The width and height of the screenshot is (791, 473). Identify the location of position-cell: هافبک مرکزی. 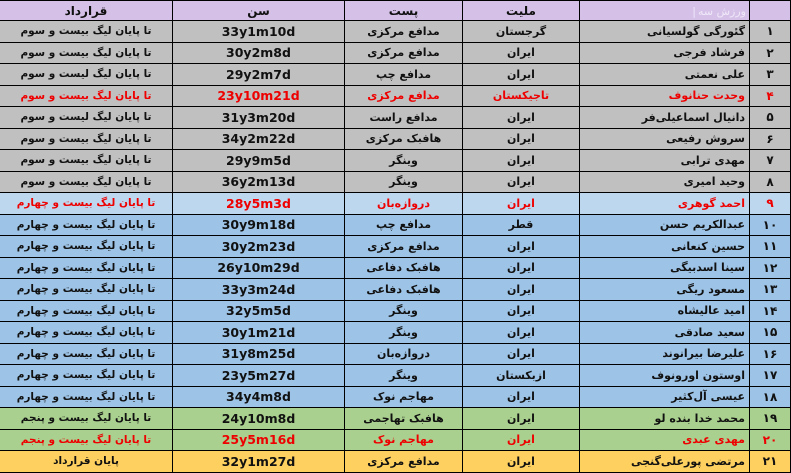
(403, 138).